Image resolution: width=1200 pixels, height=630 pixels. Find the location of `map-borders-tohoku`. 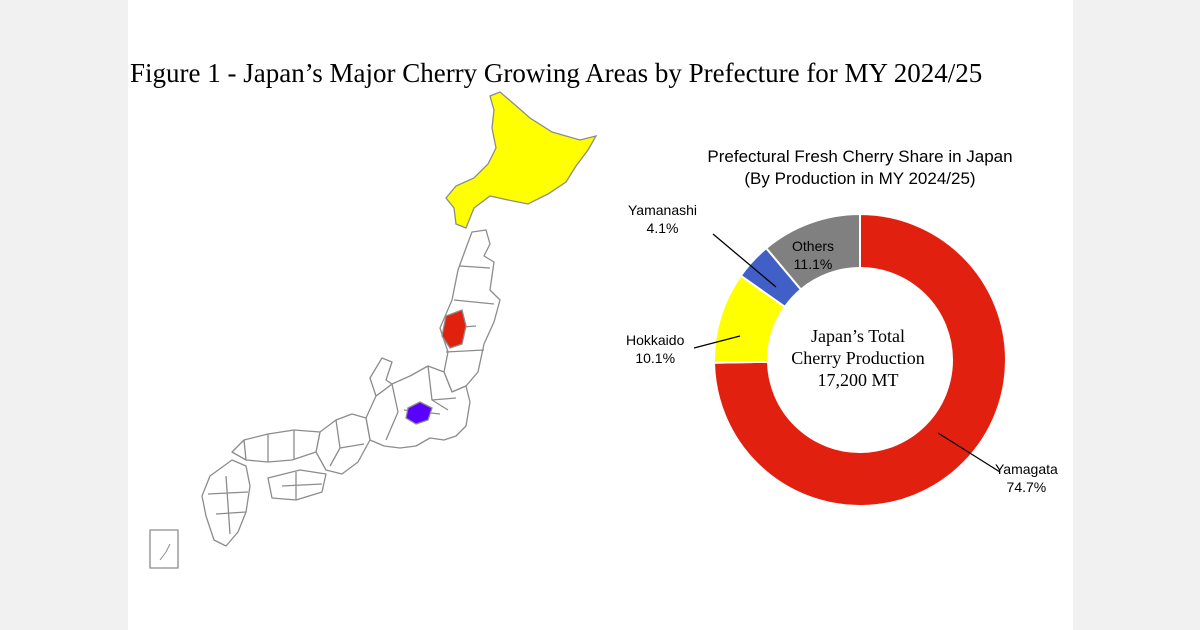

map-borders-tohoku is located at coordinates (470, 309).